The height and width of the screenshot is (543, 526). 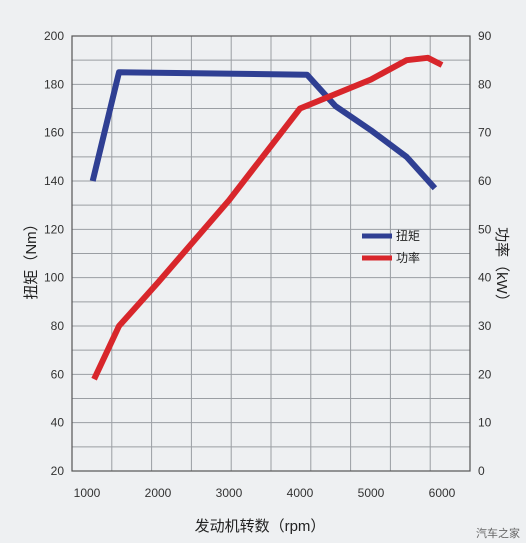 What do you see at coordinates (58, 423) in the screenshot?
I see `y-left-tick-label: 40` at bounding box center [58, 423].